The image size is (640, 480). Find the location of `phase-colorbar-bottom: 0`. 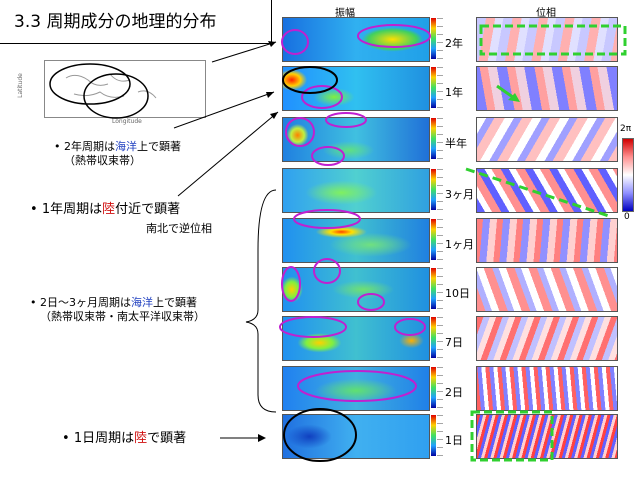

phase-colorbar-bottom: 0 is located at coordinates (627, 217).